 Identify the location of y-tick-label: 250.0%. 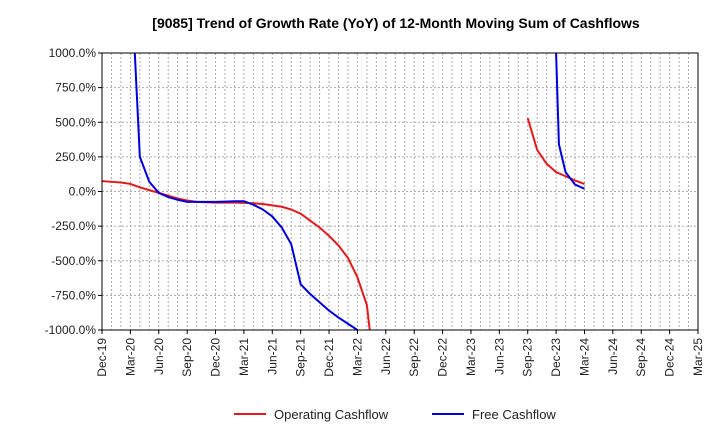
(75, 157).